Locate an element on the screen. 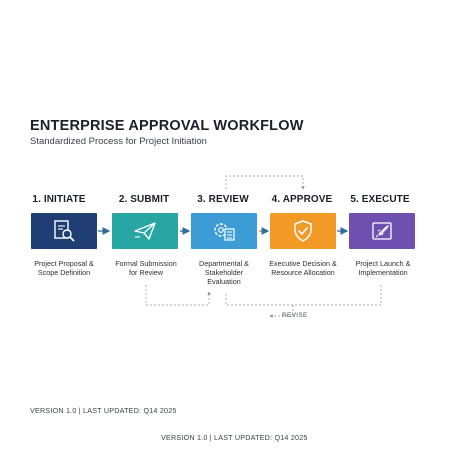 This screenshot has width=450, height=450. step-label-execute: 5. EXECUTE is located at coordinates (380, 199).